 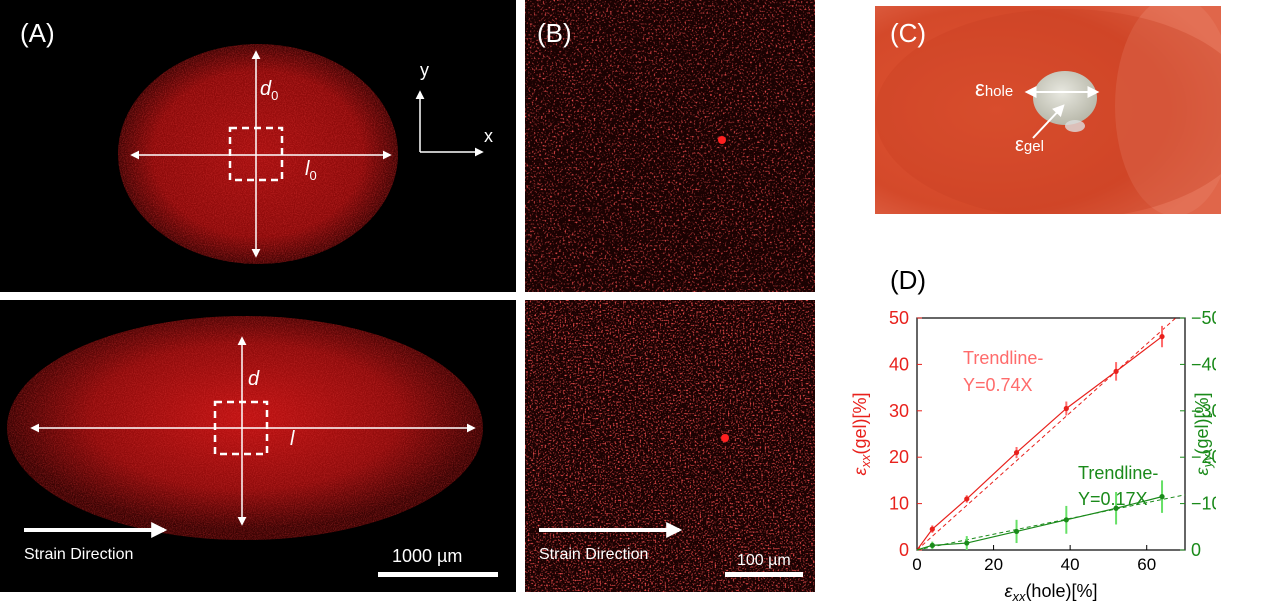 I want to click on scale-bar-label: 1000 µm, so click(x=427, y=556).